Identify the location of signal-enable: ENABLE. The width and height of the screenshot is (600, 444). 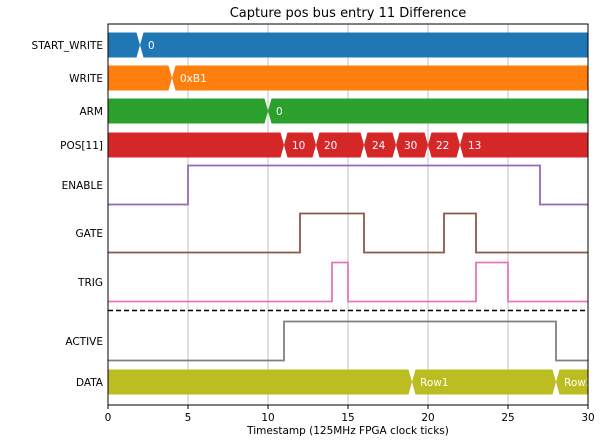
(325, 185).